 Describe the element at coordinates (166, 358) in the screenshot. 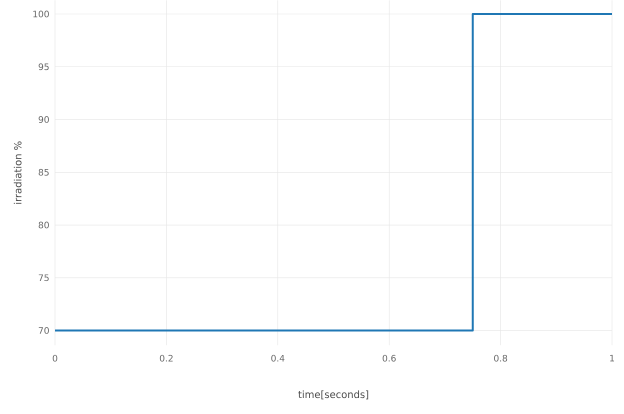

I see `x-tick-label: 0.2` at that location.